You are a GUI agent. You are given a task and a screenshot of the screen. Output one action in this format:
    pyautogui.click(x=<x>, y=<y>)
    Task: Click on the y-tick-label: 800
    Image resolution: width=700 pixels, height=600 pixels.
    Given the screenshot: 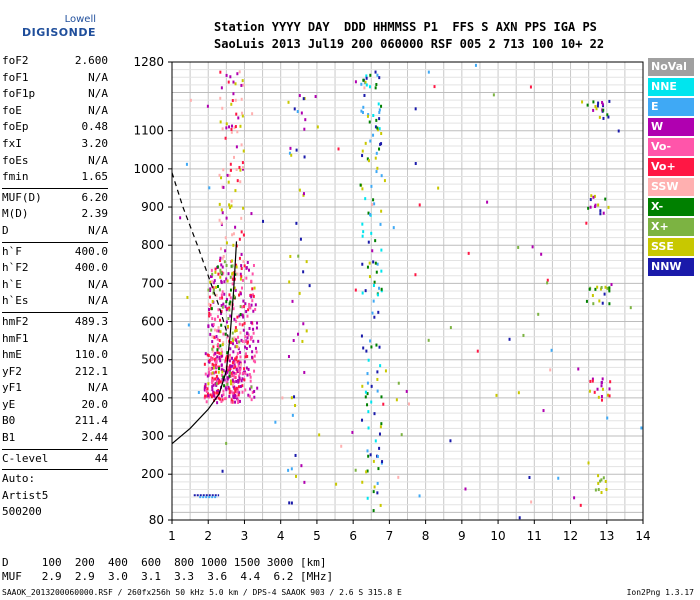 What is the action you would take?
    pyautogui.click(x=152, y=245)
    